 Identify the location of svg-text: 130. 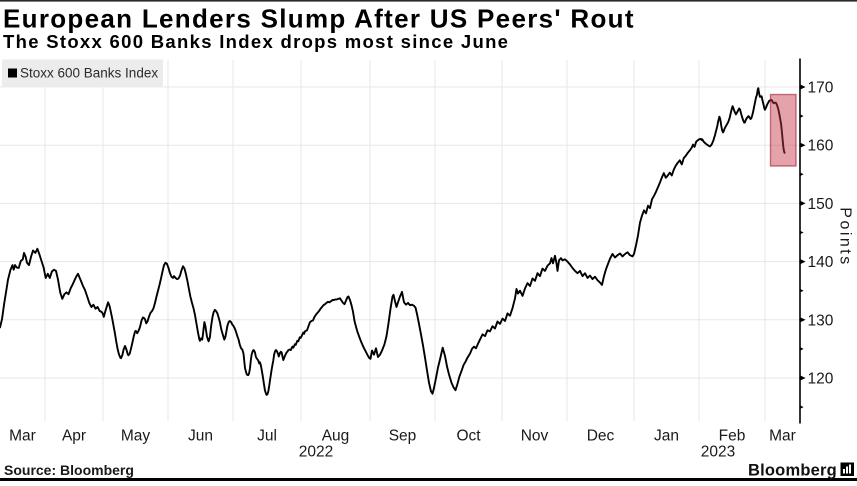
(821, 320).